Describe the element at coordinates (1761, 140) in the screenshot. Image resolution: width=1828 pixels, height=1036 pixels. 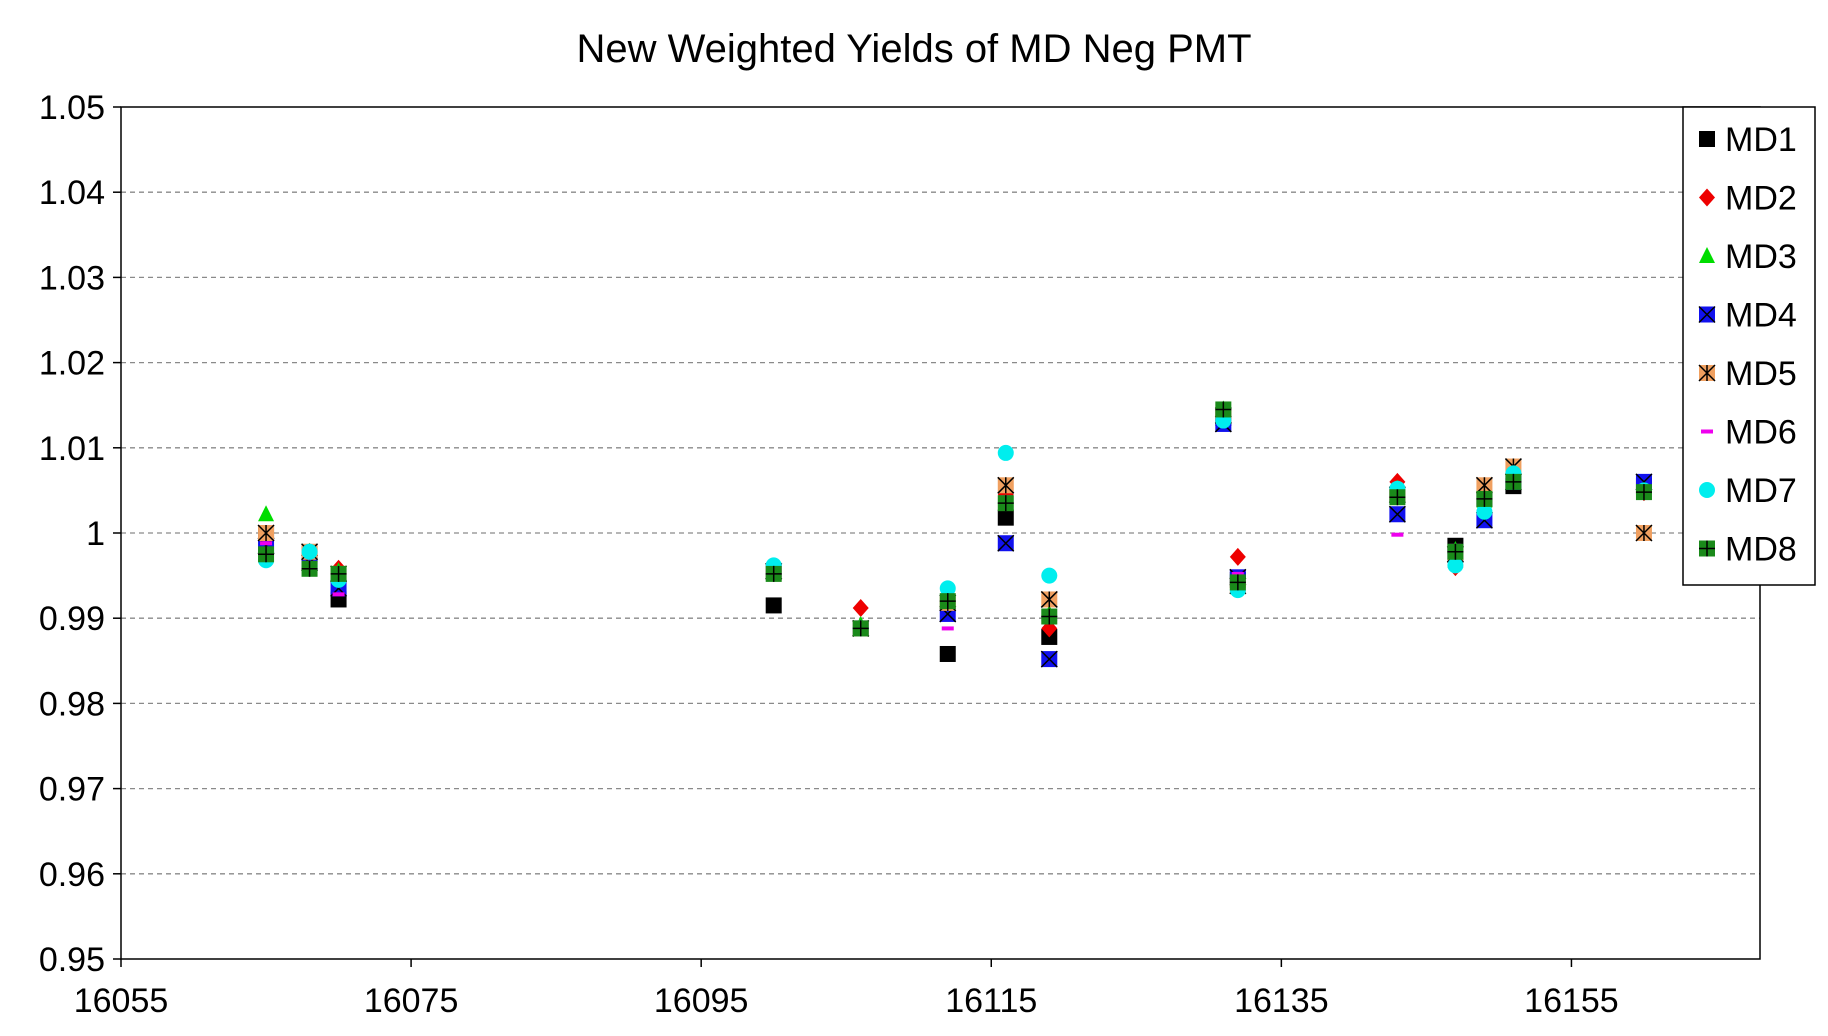
I see `legend-label: MD1` at that location.